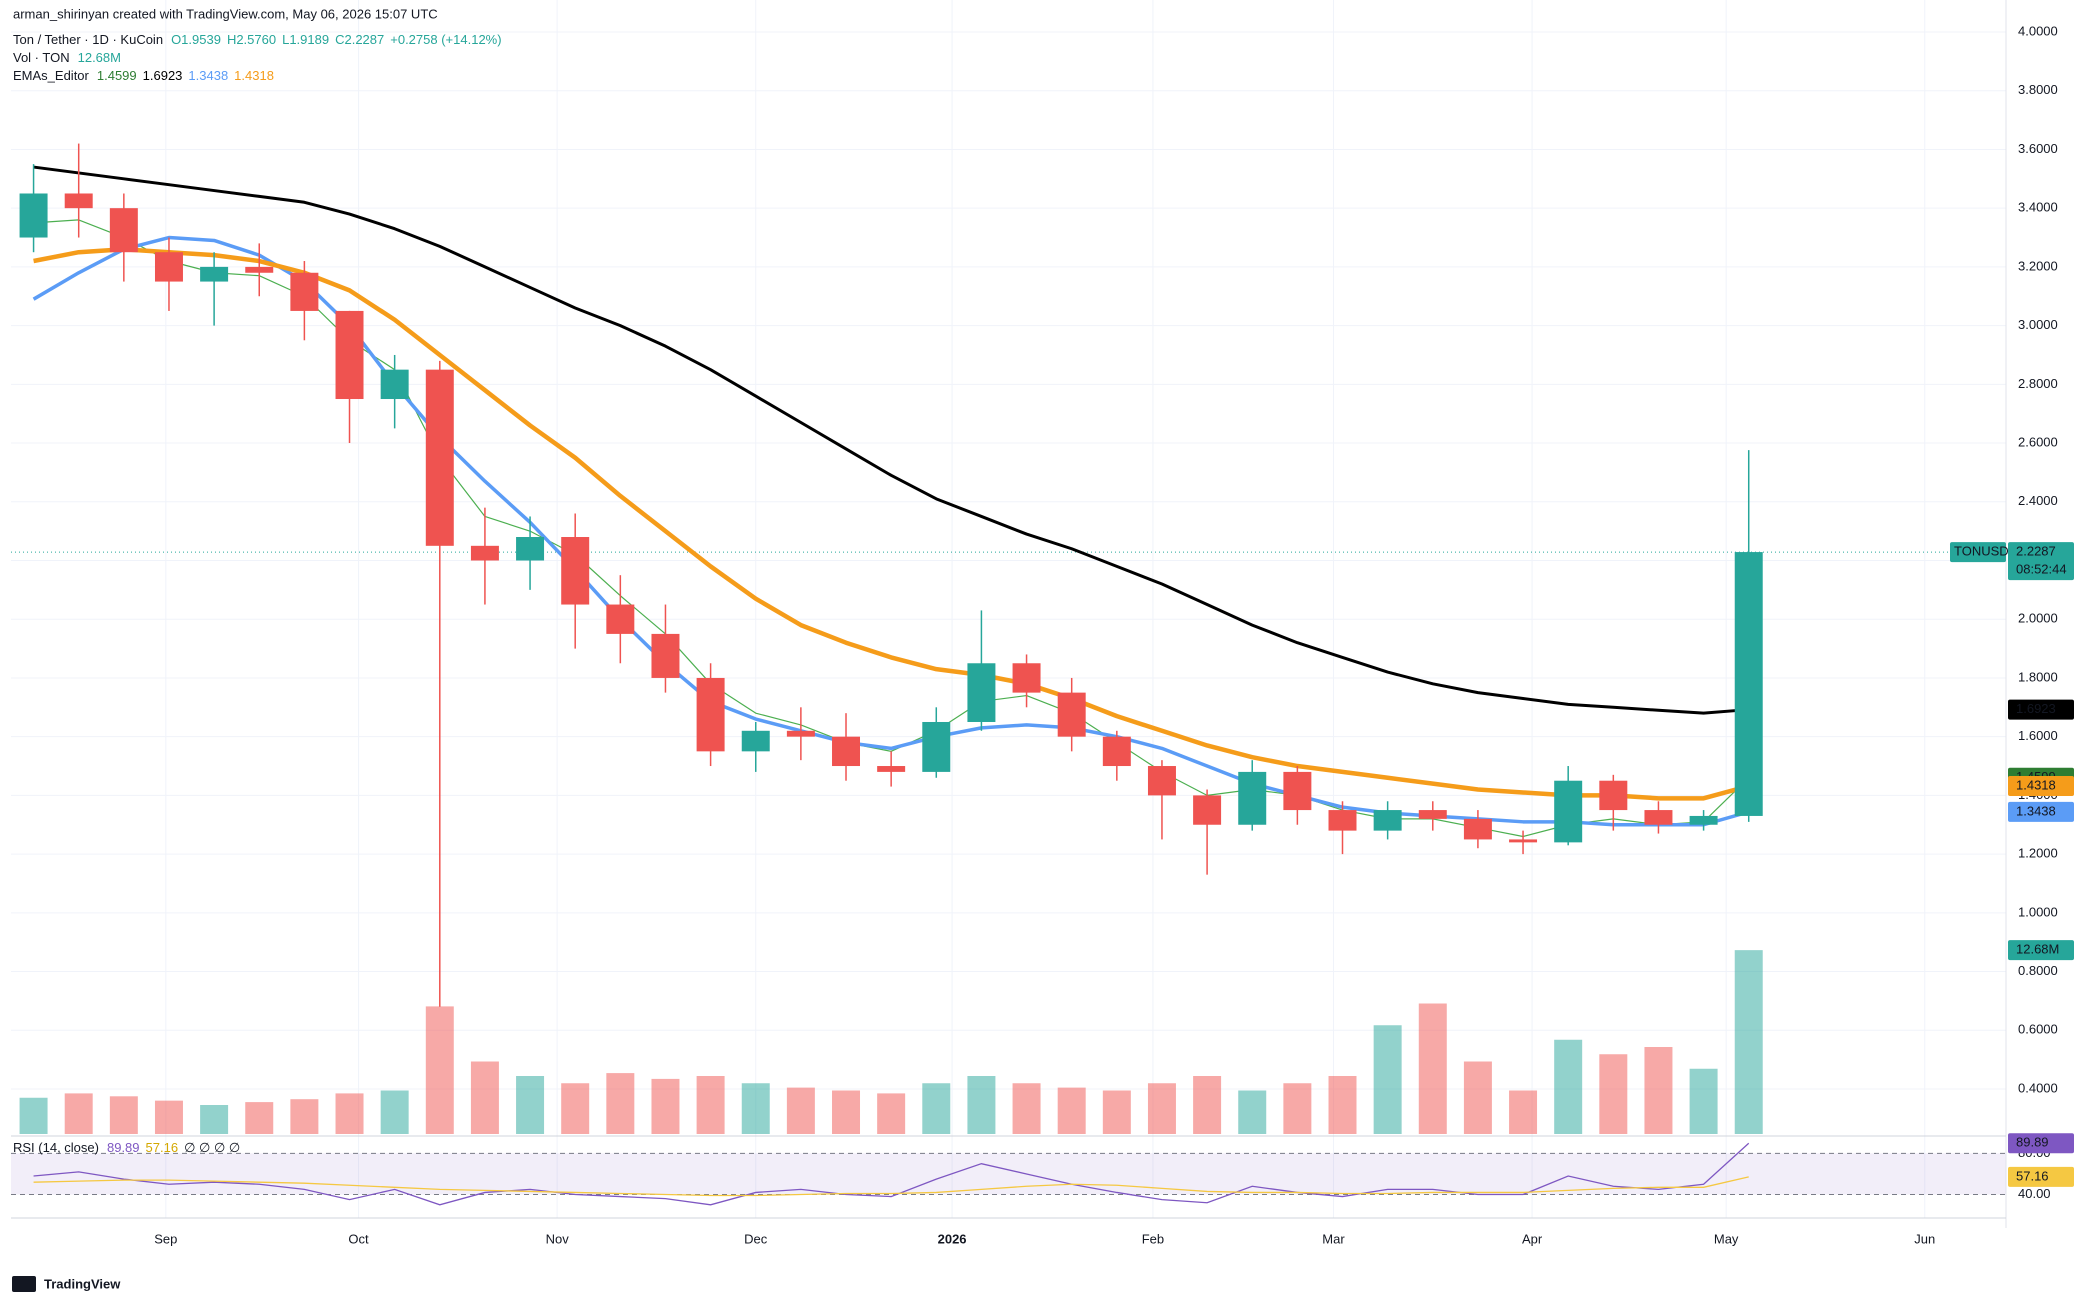 This screenshot has width=2078, height=1311. What do you see at coordinates (1532, 1238) in the screenshot?
I see `x-tick-label: Apr` at bounding box center [1532, 1238].